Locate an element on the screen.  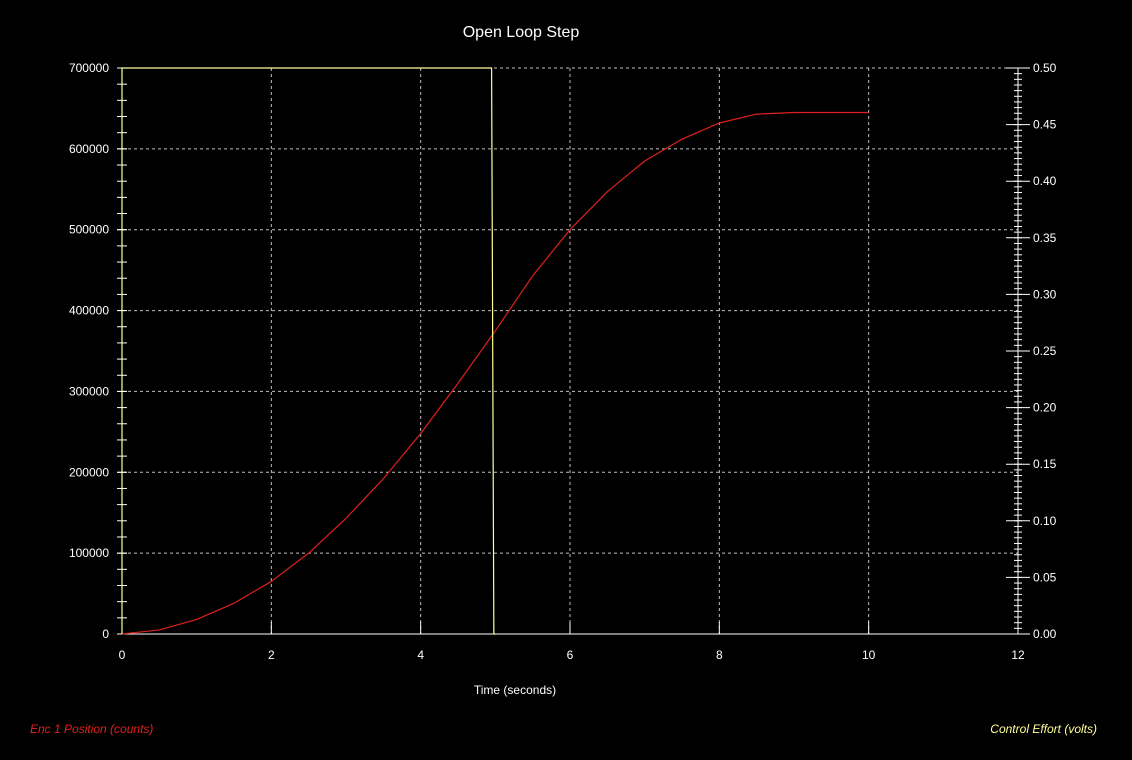
legend-position-series: Enc 1 Position (counts) is located at coordinates (91, 729).